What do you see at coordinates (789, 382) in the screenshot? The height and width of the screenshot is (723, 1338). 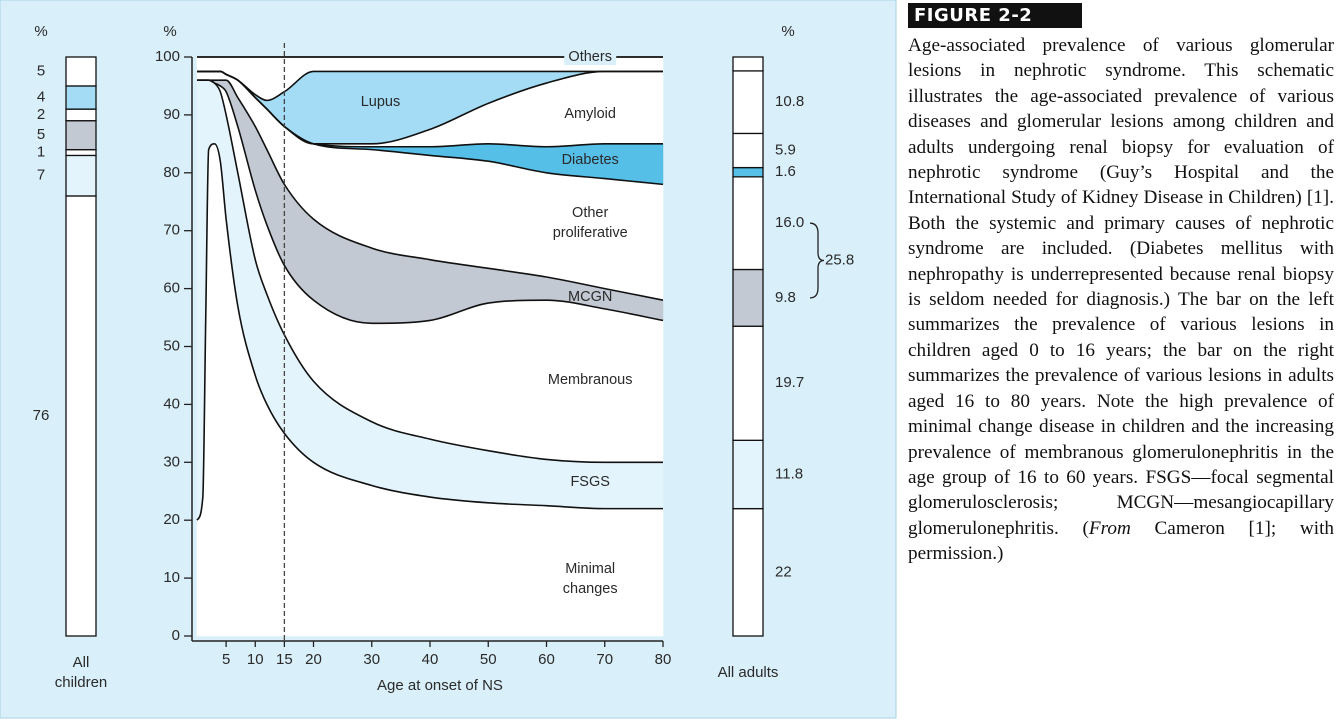 I see `segment-label: 19.7` at bounding box center [789, 382].